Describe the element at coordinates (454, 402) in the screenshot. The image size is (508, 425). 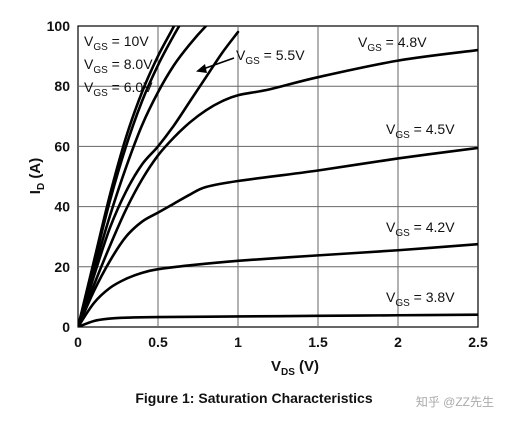
I see `watermark: 知乎 @ZZ先生` at that location.